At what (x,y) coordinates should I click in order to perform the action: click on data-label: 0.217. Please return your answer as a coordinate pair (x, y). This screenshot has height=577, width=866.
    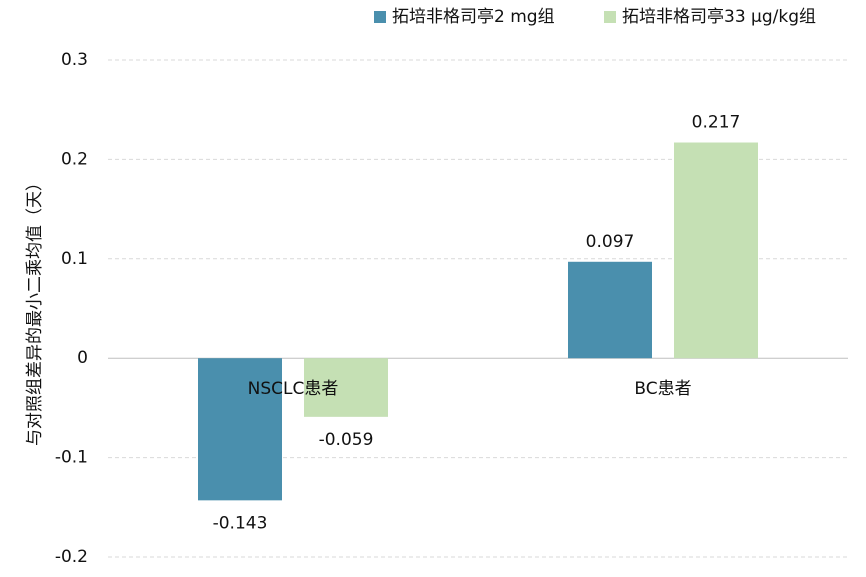
    Looking at the image, I should click on (716, 123).